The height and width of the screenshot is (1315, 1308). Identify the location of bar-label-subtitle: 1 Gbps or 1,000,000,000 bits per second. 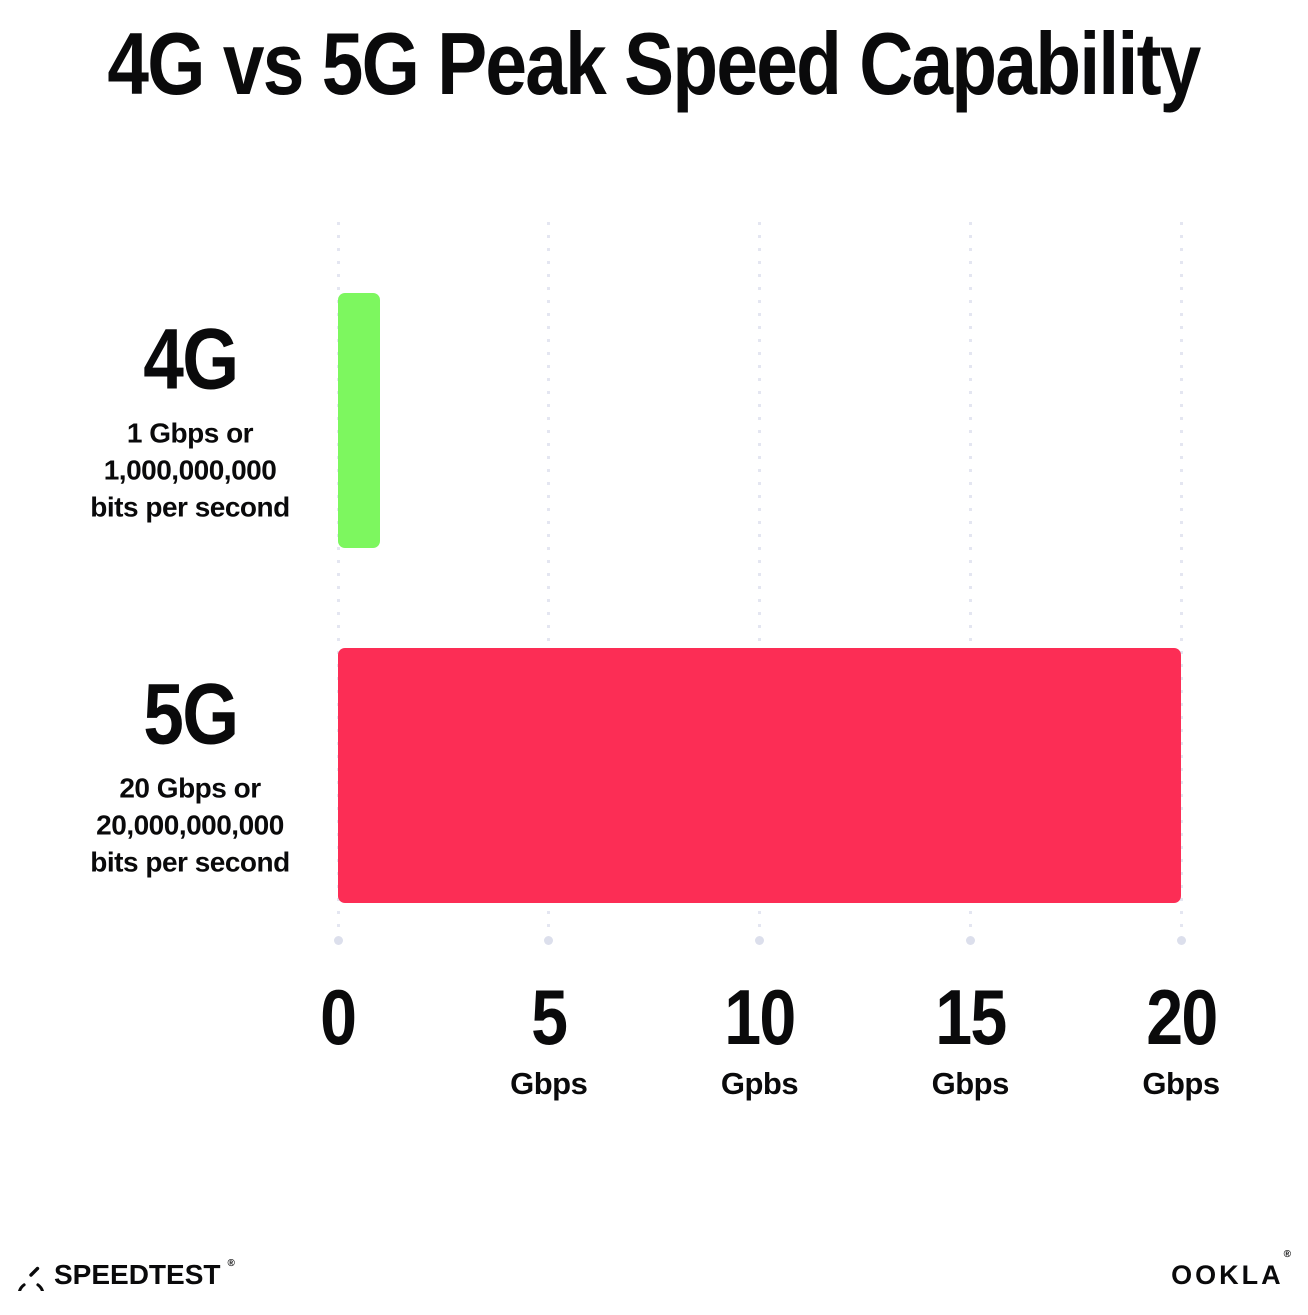
(190, 469).